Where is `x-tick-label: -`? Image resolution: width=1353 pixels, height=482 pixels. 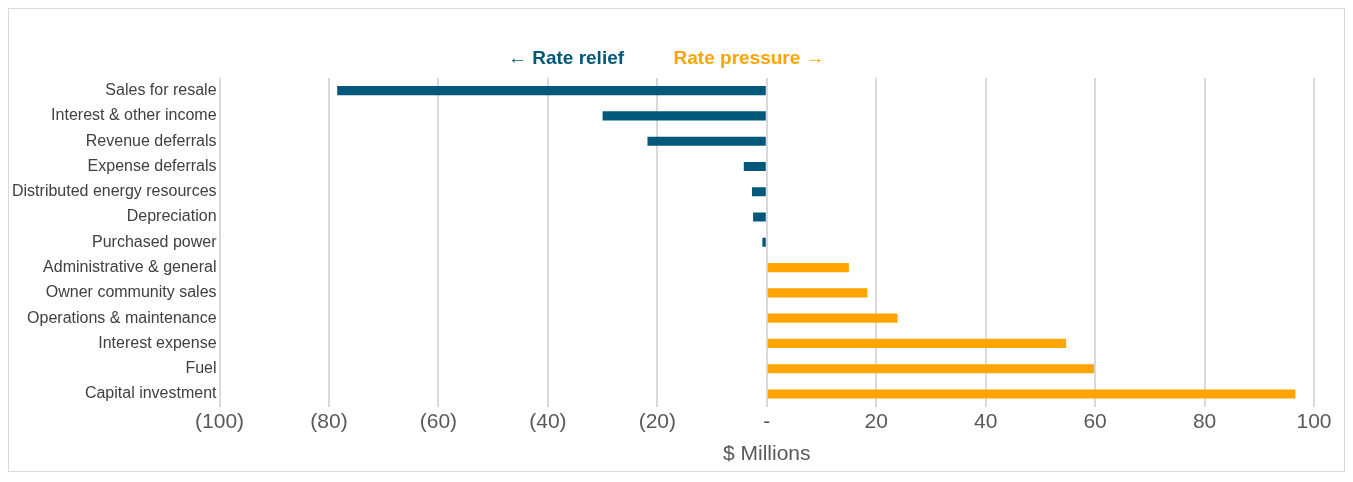 x-tick-label: - is located at coordinates (767, 420).